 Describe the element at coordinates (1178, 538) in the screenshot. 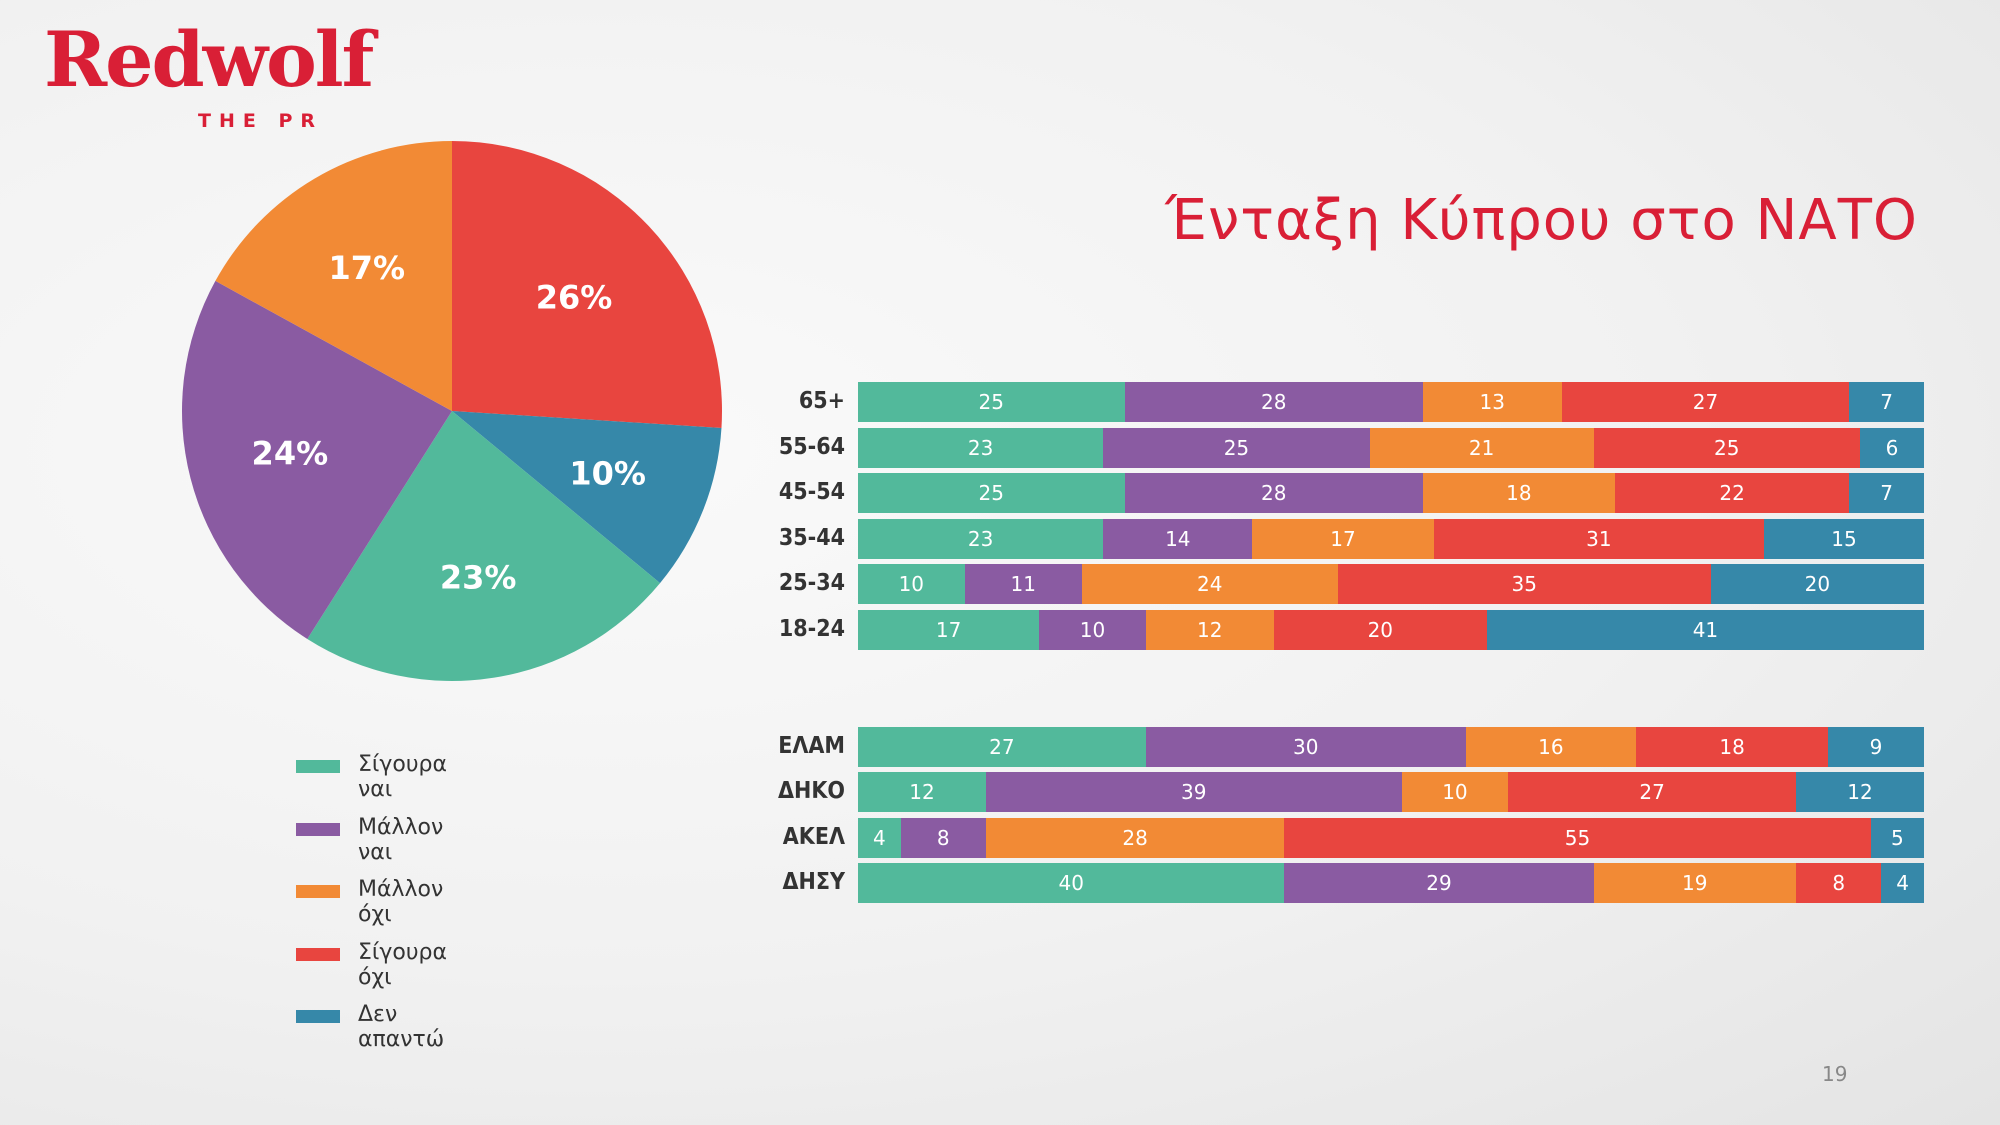

I see `bar-segment-Μάλλον-ναι: 14` at that location.